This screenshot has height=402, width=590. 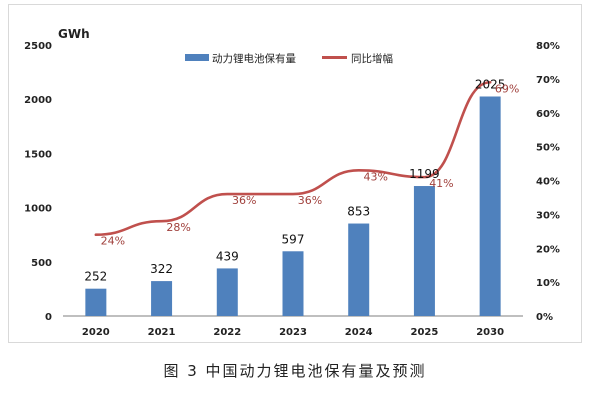 I want to click on y-right-tick-label: 0%, so click(x=544, y=317).